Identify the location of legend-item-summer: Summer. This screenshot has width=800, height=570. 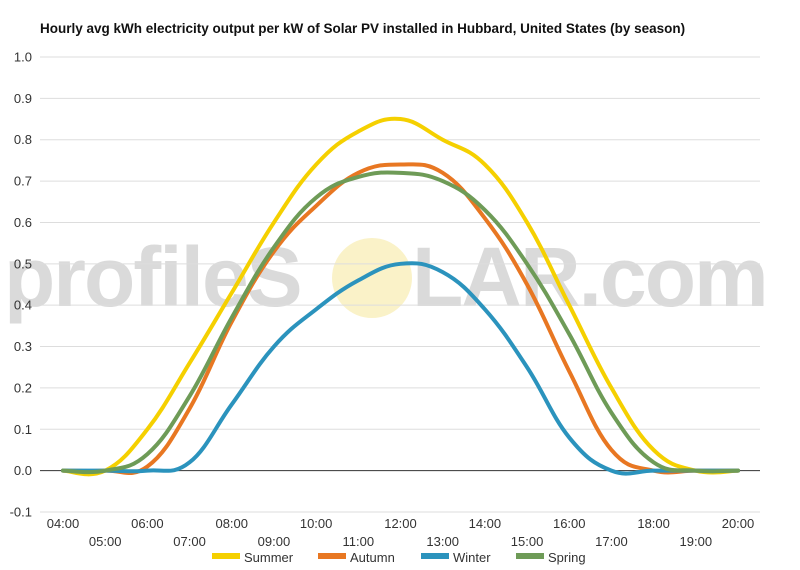
(253, 557).